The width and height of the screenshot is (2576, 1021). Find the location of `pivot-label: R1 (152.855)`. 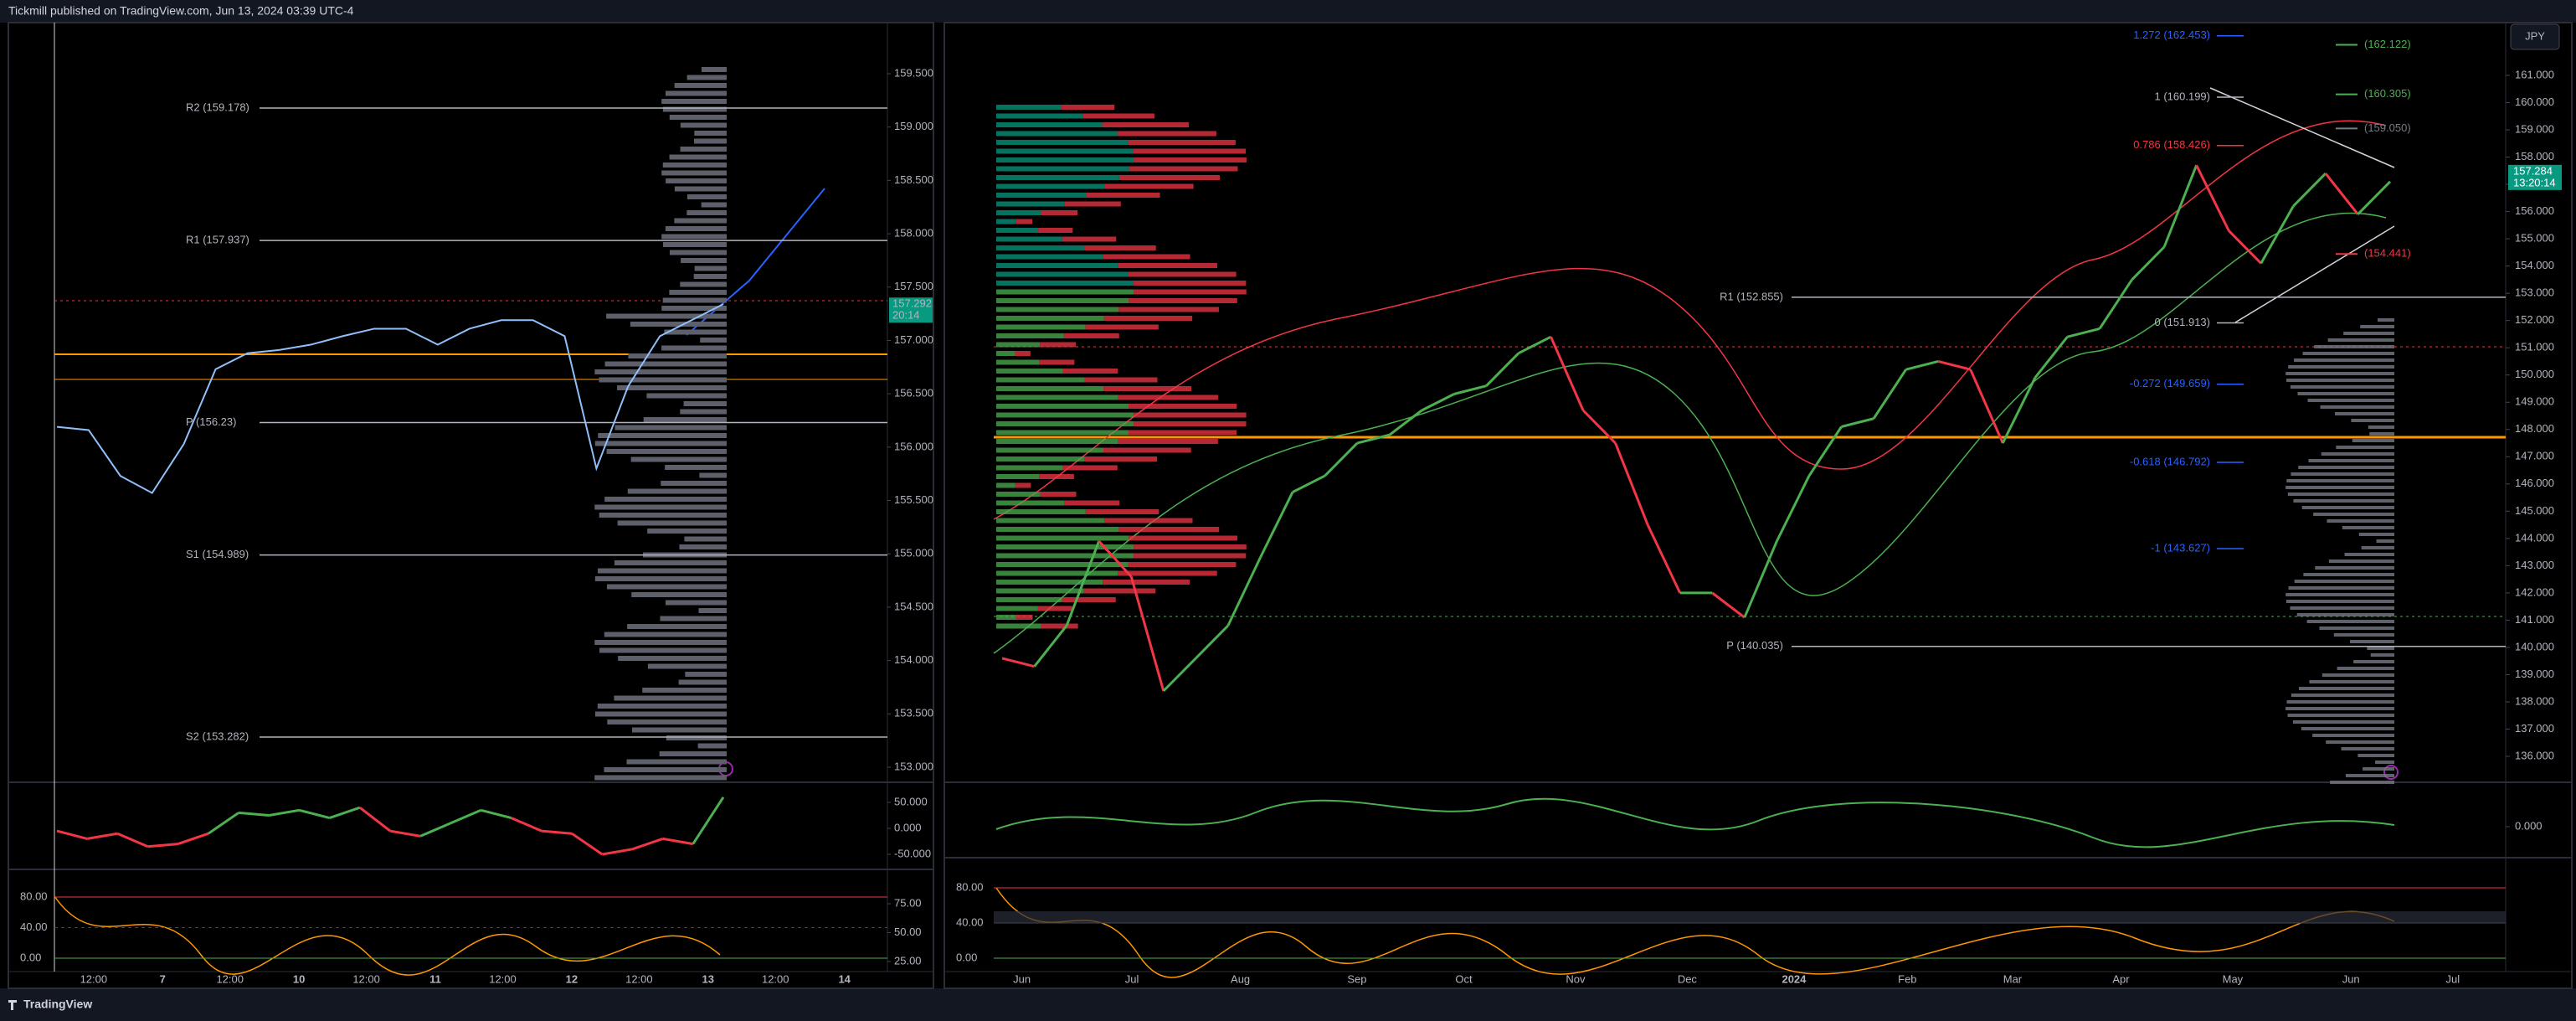

pivot-label: R1 (152.855) is located at coordinates (1752, 296).